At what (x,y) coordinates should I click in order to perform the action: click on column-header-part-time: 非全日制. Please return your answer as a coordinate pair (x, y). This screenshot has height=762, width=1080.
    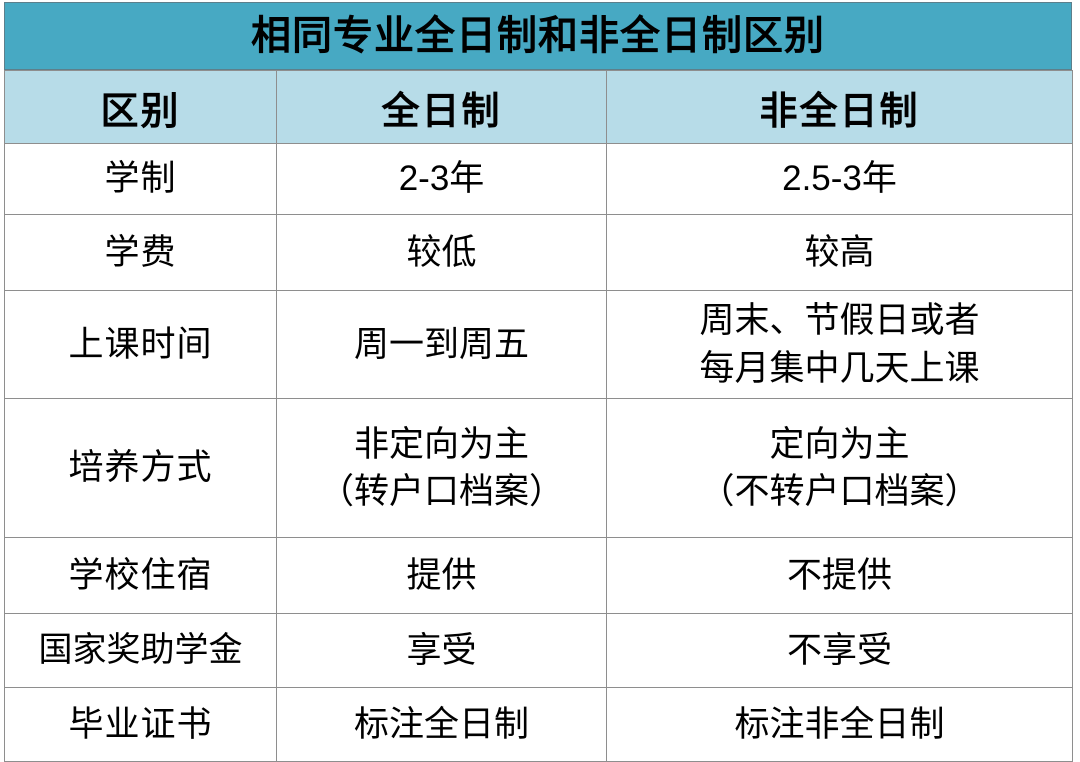
    Looking at the image, I should click on (839, 107).